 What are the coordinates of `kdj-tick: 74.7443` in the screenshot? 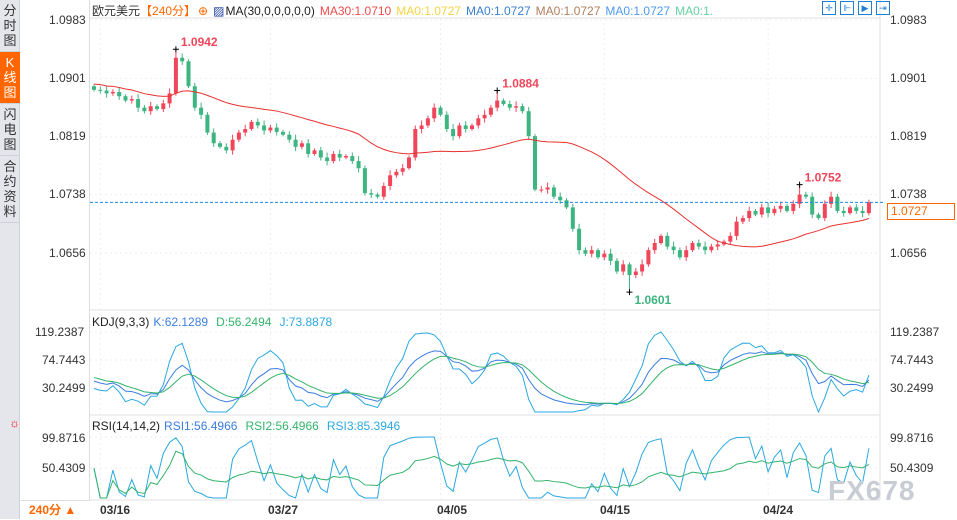 It's located at (64, 360).